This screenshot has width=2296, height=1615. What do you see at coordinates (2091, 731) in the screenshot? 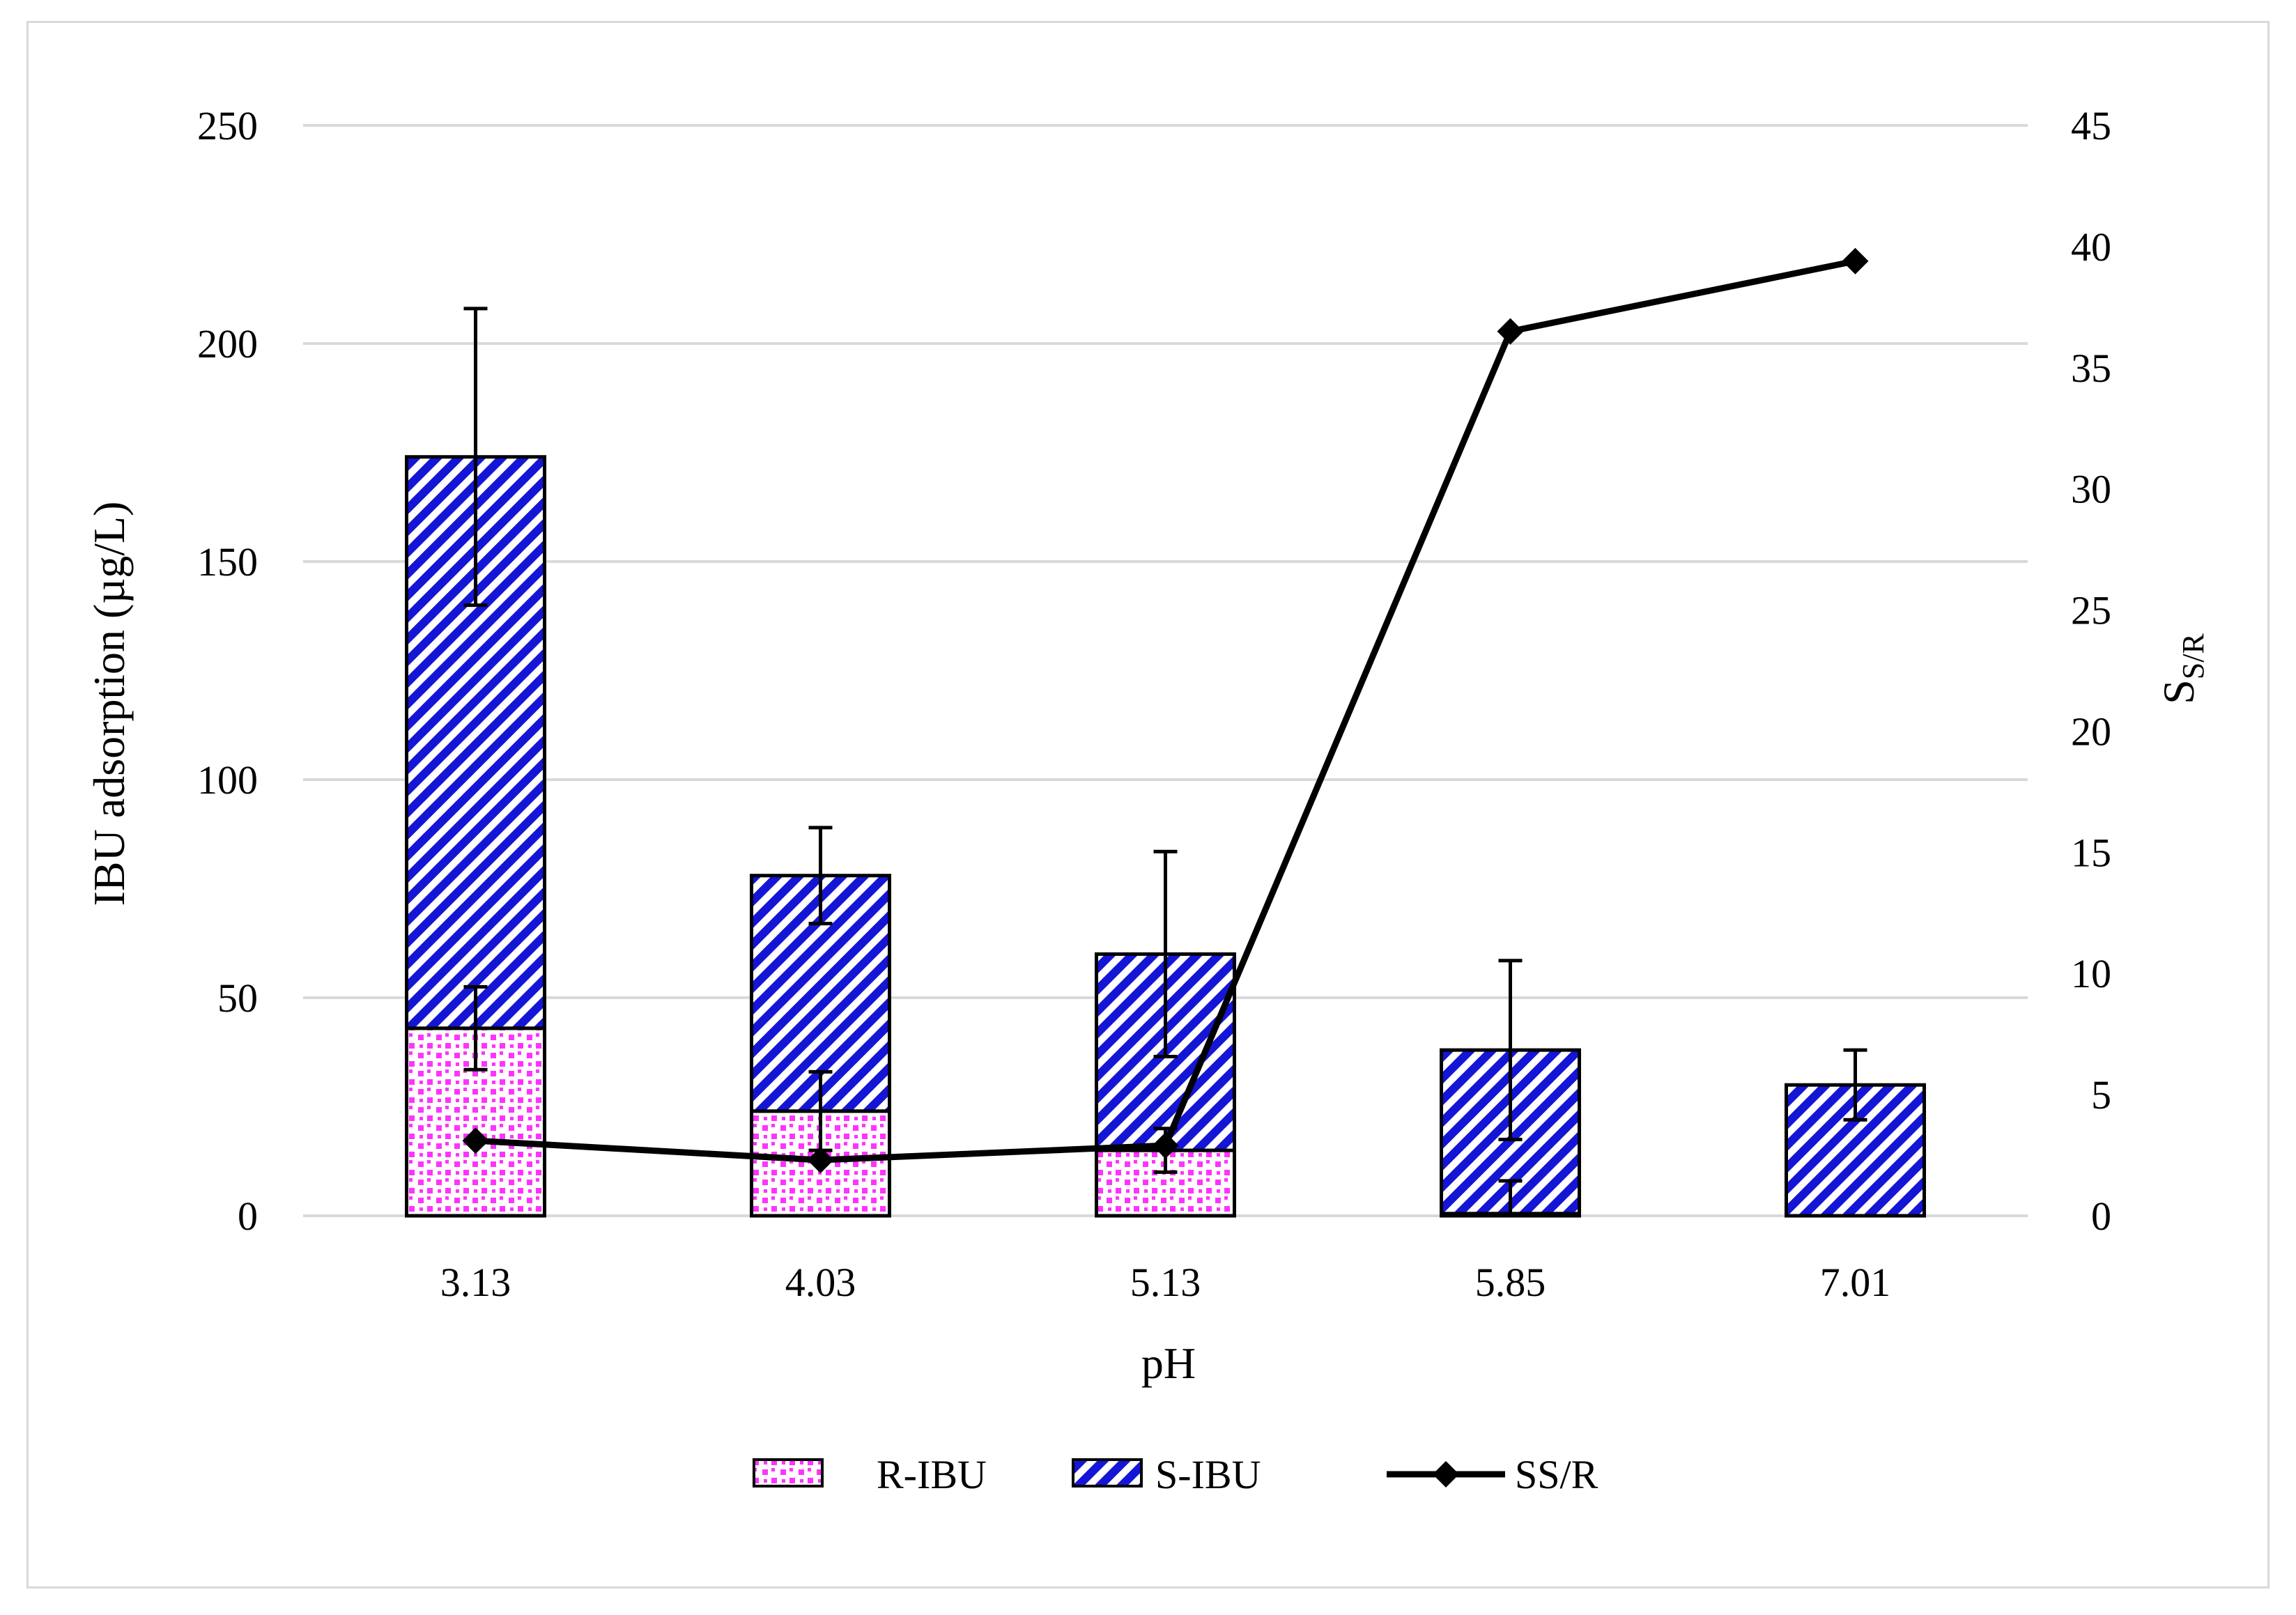
I see `y-right-tick-label: 20` at bounding box center [2091, 731].